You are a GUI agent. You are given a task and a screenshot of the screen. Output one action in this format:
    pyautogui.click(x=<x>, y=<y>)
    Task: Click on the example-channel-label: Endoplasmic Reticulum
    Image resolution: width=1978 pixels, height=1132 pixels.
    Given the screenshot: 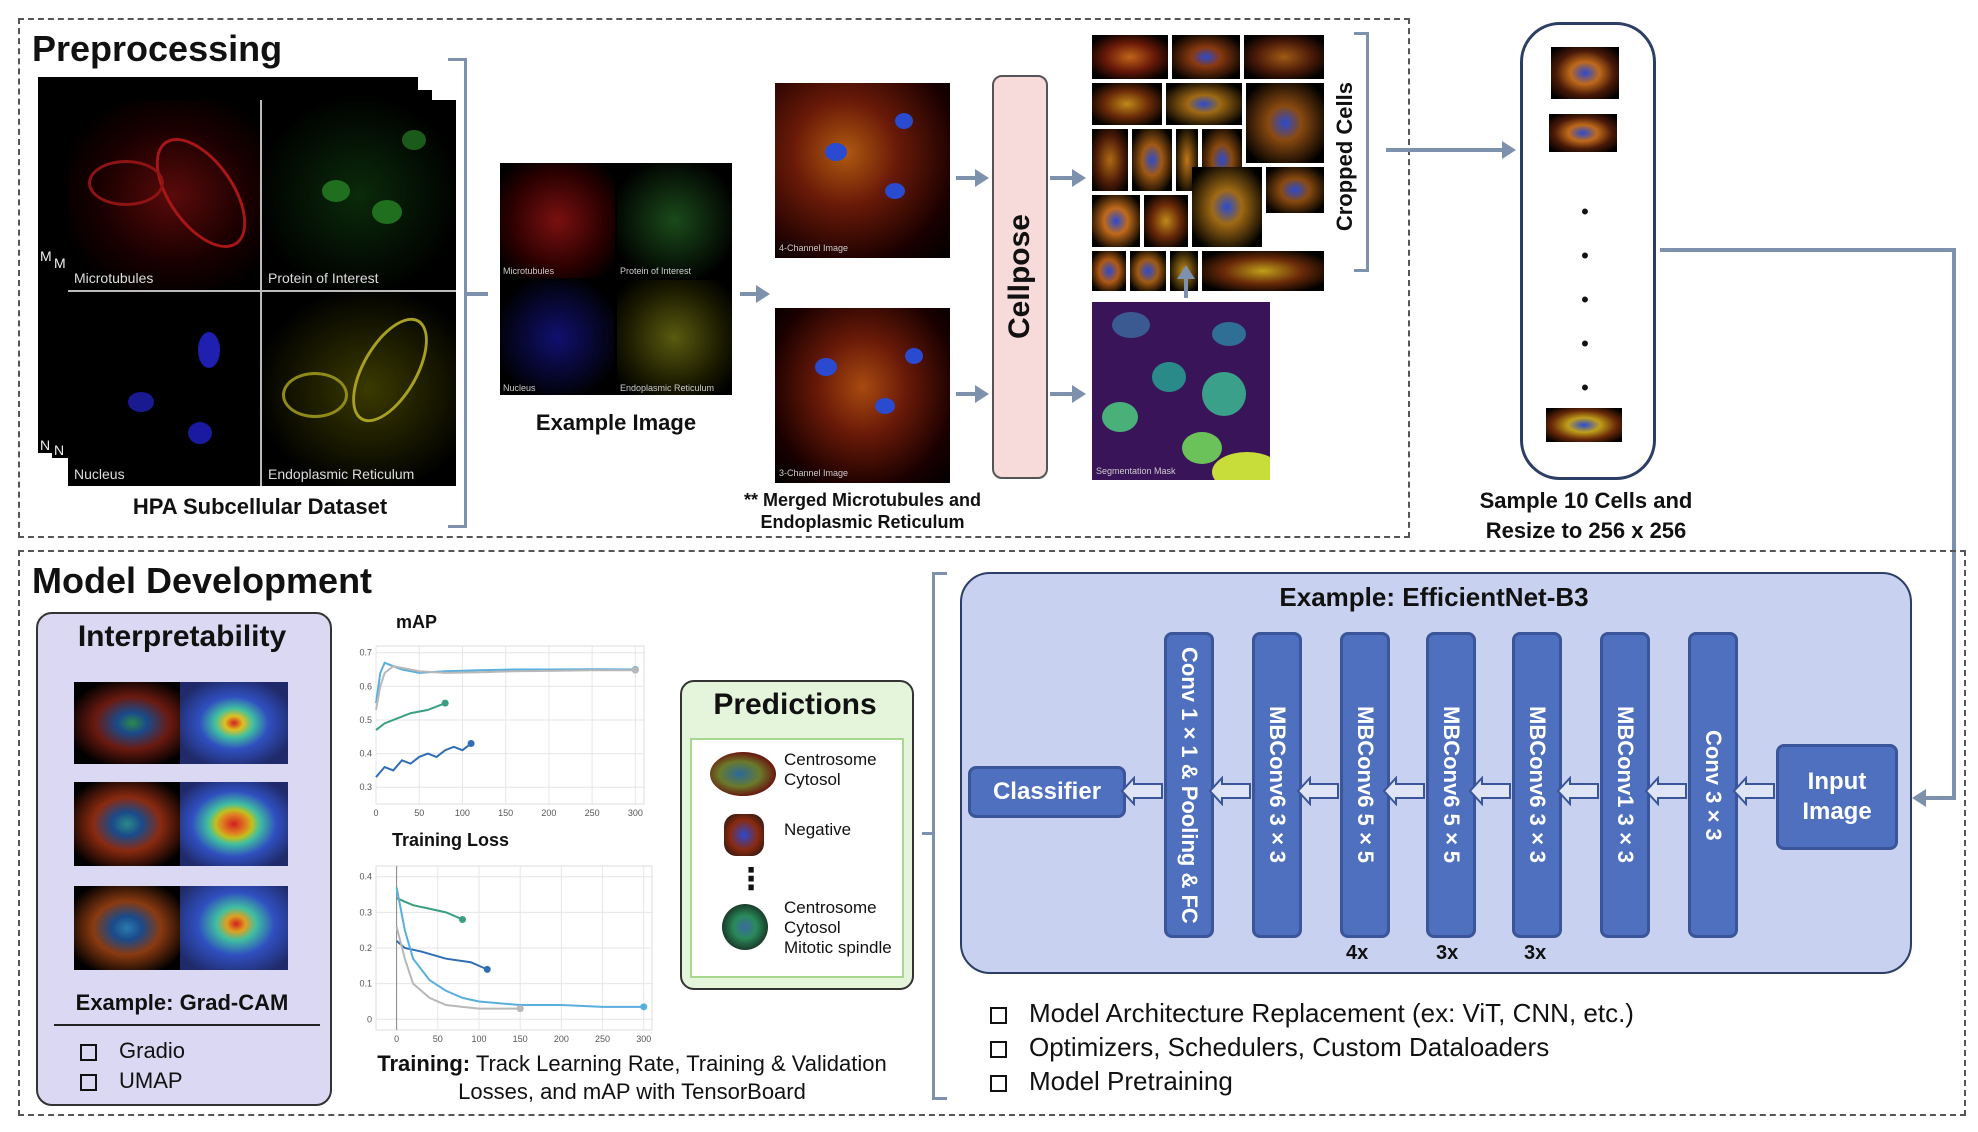 What is the action you would take?
    pyautogui.click(x=667, y=388)
    